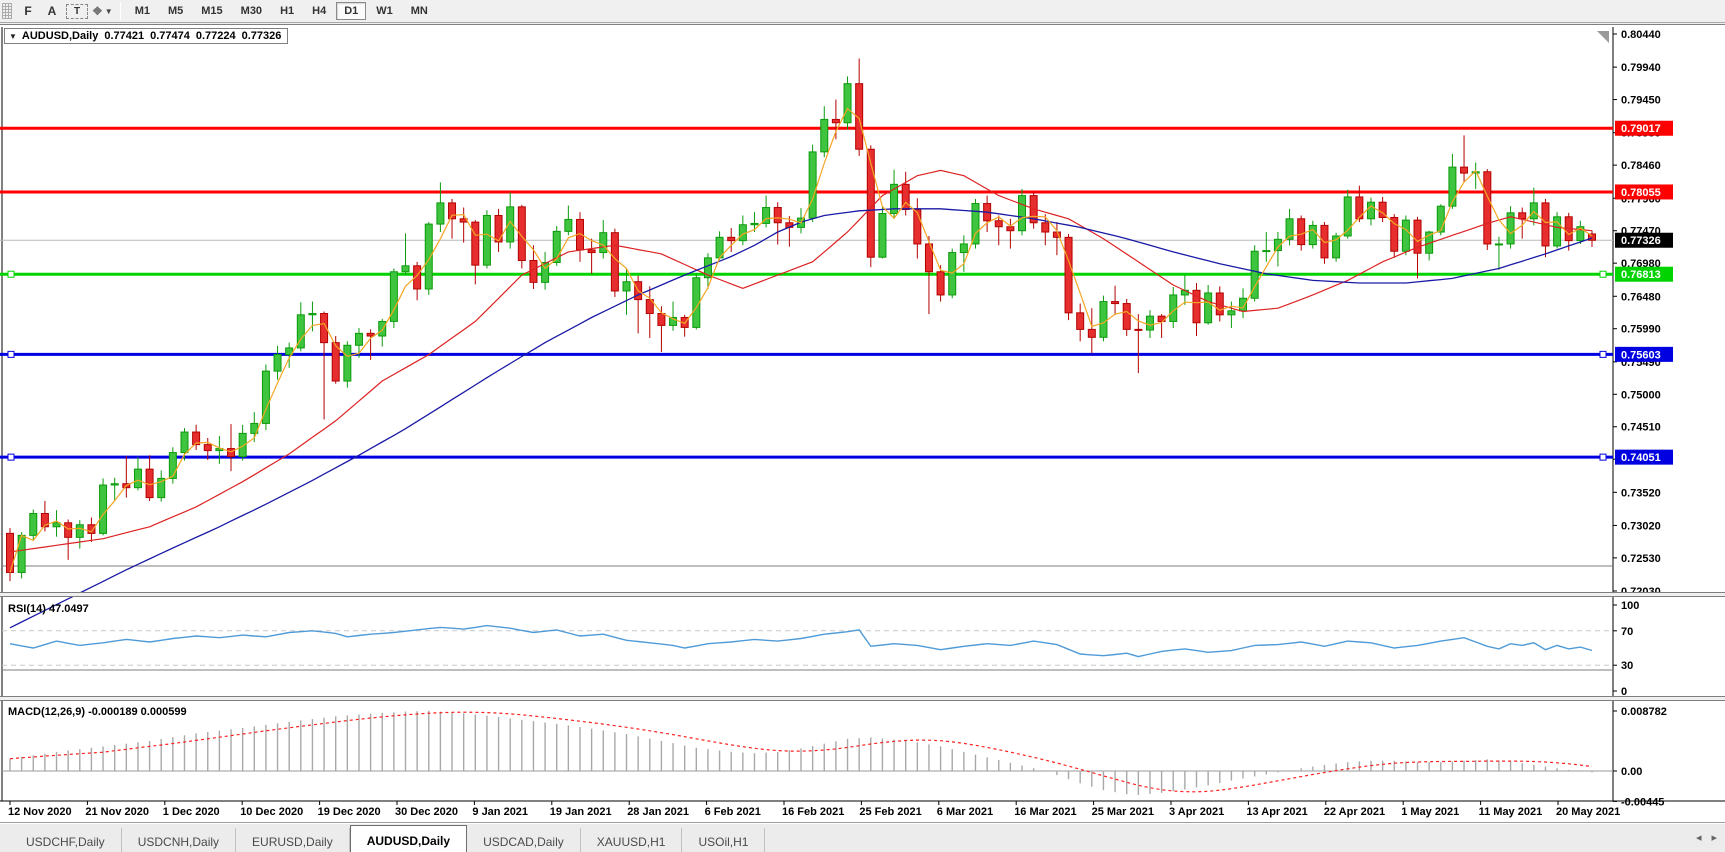 Image resolution: width=1725 pixels, height=852 pixels. What do you see at coordinates (142, 11) in the screenshot?
I see `timeframe-button-m1: M1` at bounding box center [142, 11].